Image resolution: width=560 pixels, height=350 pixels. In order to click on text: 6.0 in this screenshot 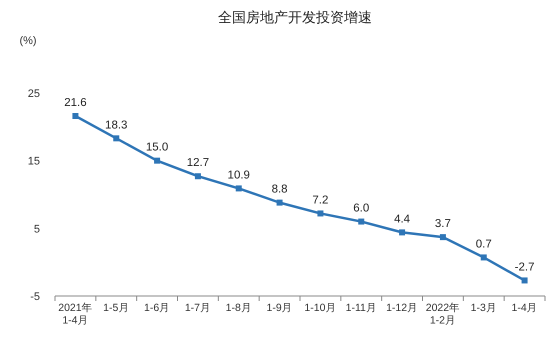, I will do `click(361, 208)`.